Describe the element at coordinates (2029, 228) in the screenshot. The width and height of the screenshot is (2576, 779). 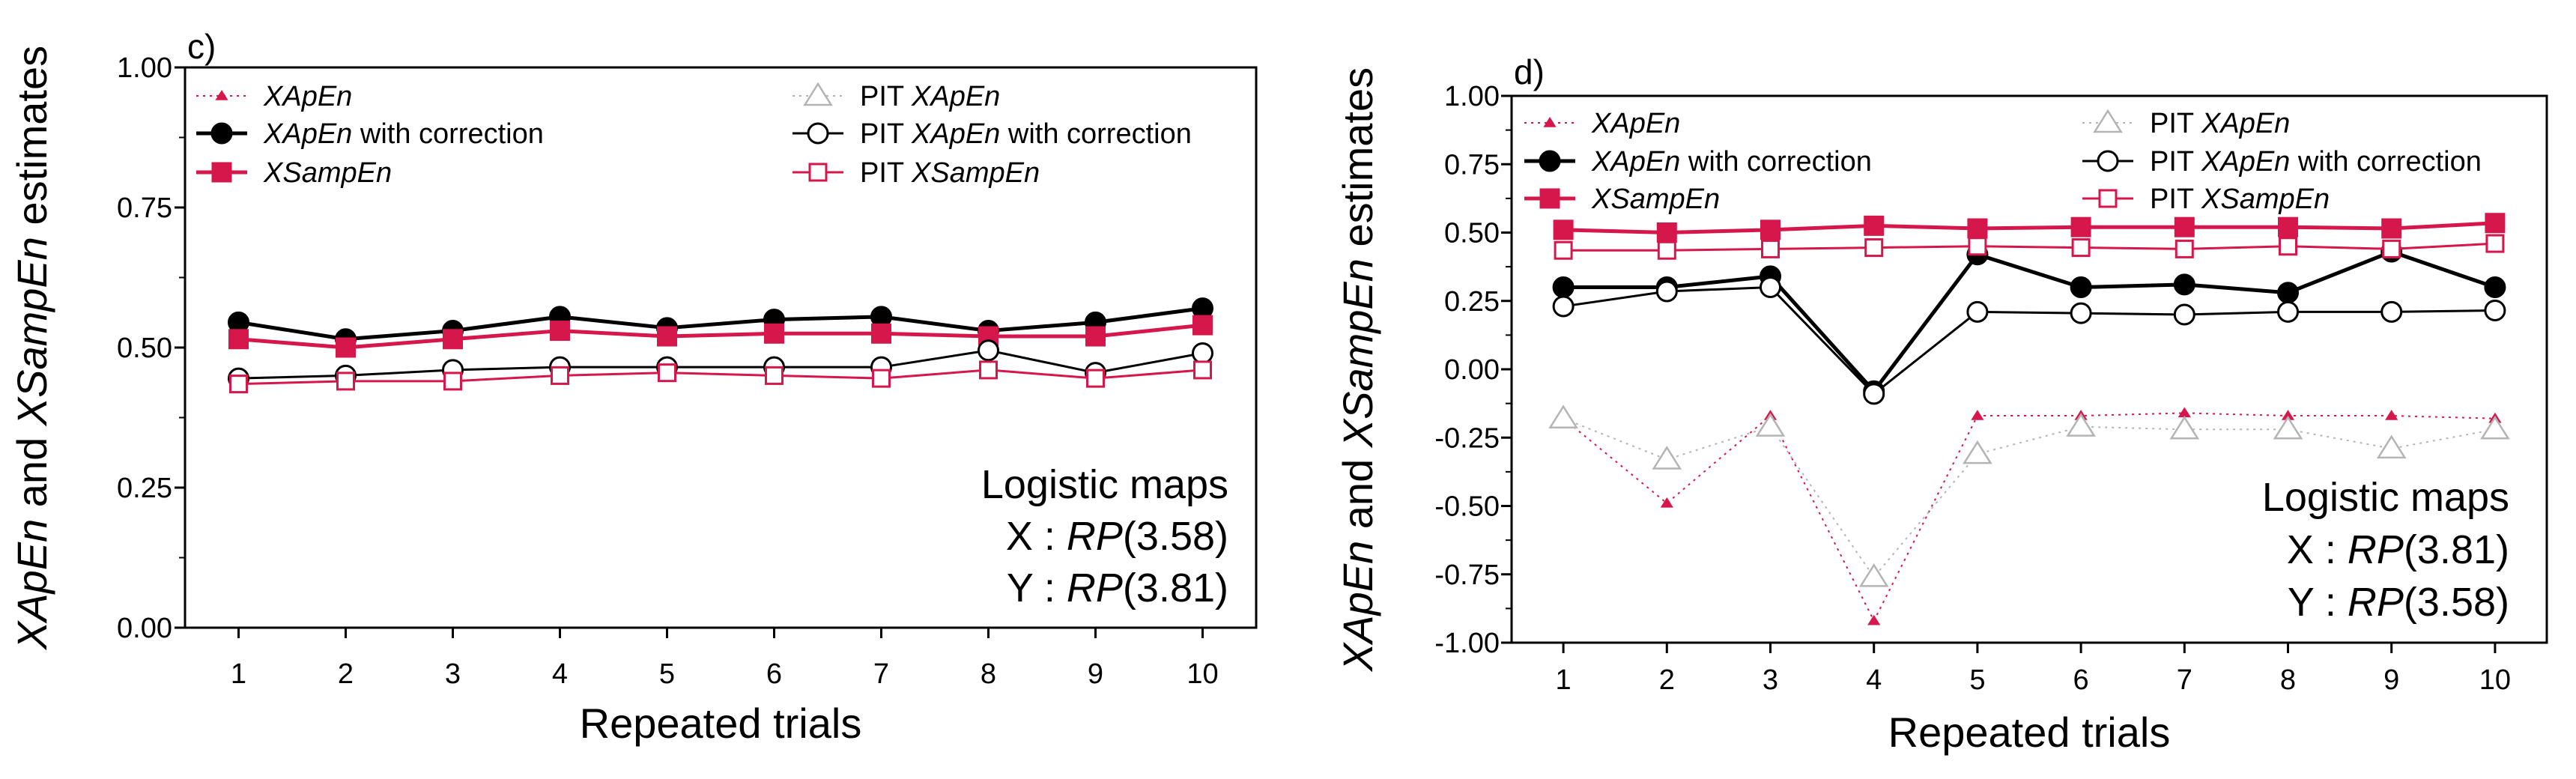
I see `series-xsampen` at that location.